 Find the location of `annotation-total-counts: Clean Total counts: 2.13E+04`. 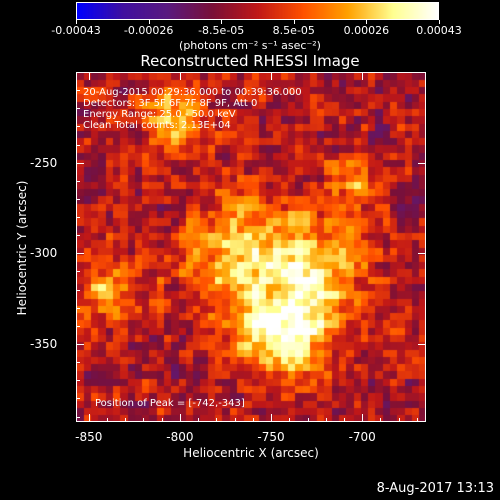

annotation-total-counts: Clean Total counts: 2.13E+04 is located at coordinates (157, 125).